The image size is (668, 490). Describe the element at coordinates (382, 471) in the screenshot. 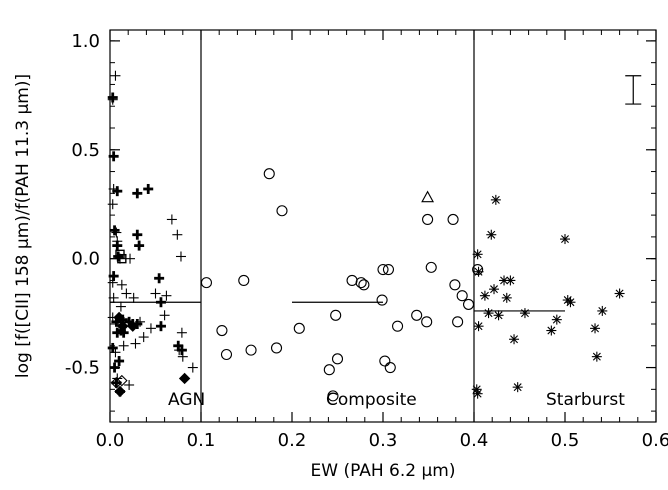

I see `x-axis-title: EW (PAH 6.2 μm)` at that location.